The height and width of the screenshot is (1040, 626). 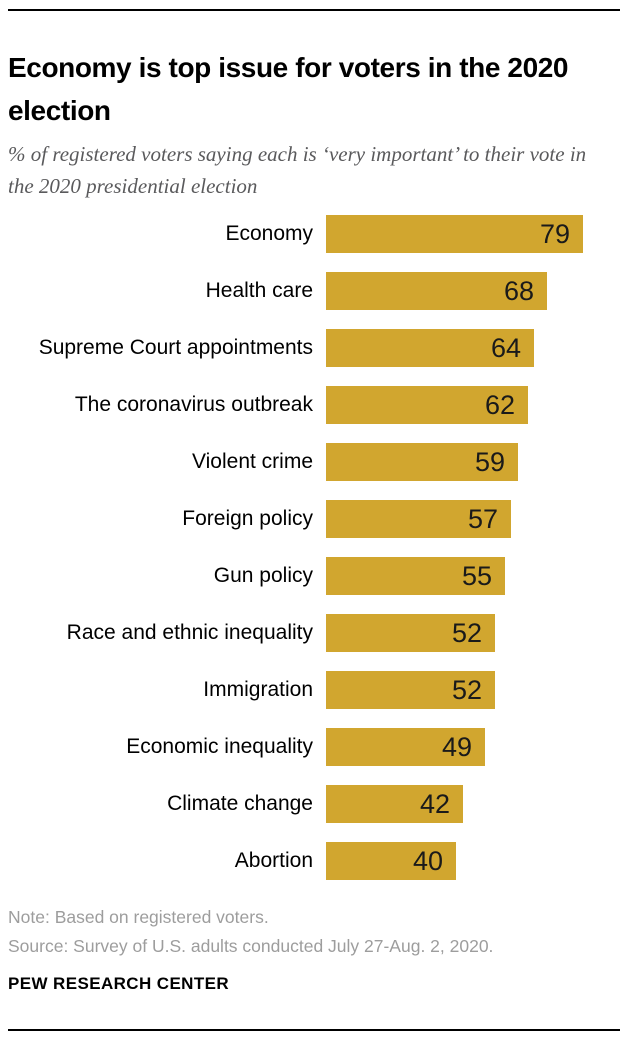 I want to click on bar-row: Abortion 40, so click(x=313, y=861).